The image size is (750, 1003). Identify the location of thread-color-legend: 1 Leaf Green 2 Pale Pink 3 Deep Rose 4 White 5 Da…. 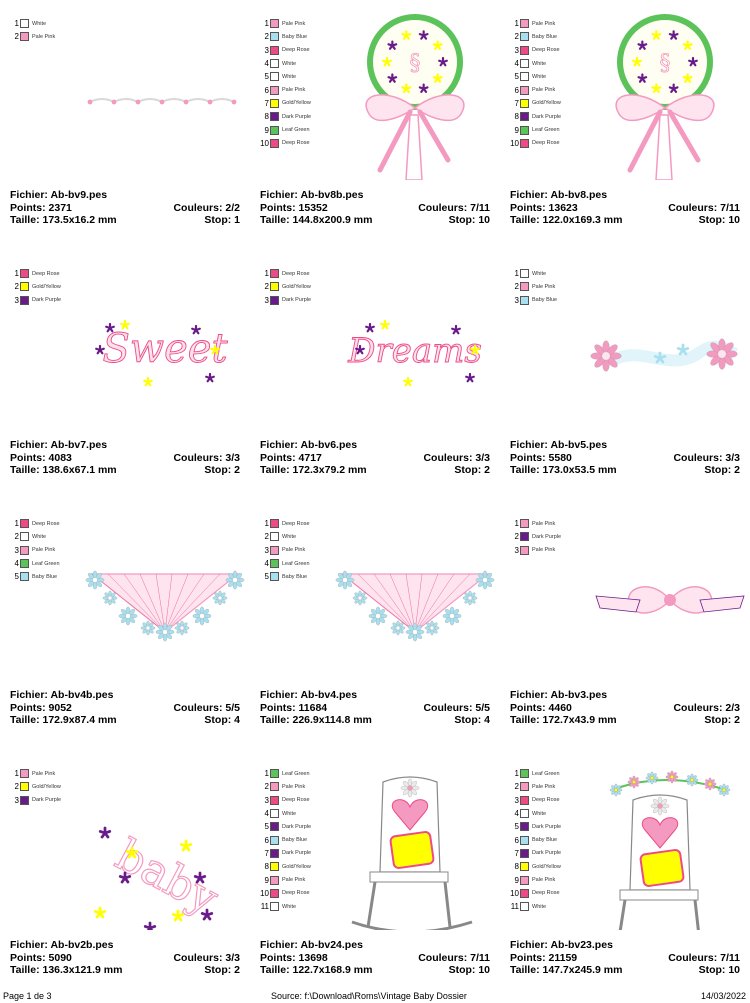
(534, 840).